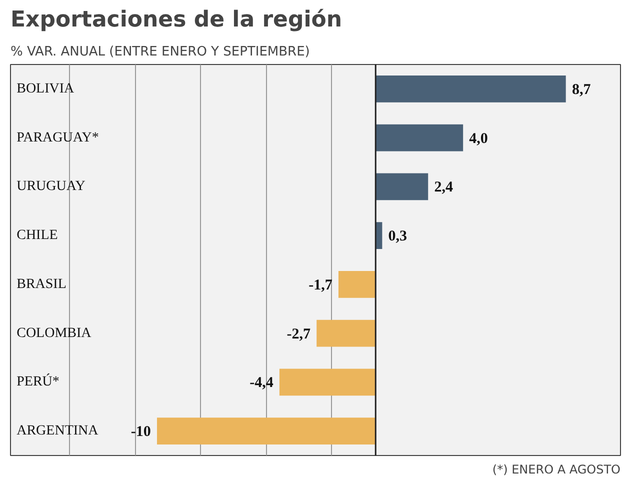  Describe the element at coordinates (140, 432) in the screenshot. I see `data-label: -10` at that location.